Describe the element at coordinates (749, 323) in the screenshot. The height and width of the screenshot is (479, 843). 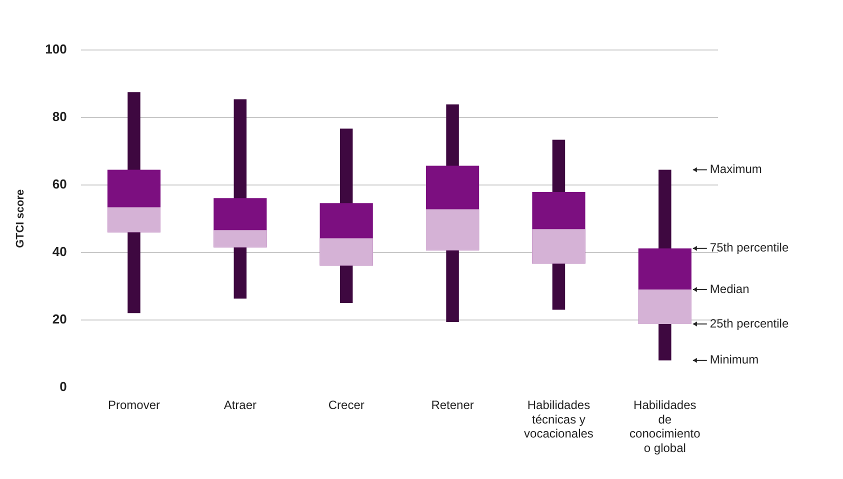
I see `annotation: 25th percentile` at that location.